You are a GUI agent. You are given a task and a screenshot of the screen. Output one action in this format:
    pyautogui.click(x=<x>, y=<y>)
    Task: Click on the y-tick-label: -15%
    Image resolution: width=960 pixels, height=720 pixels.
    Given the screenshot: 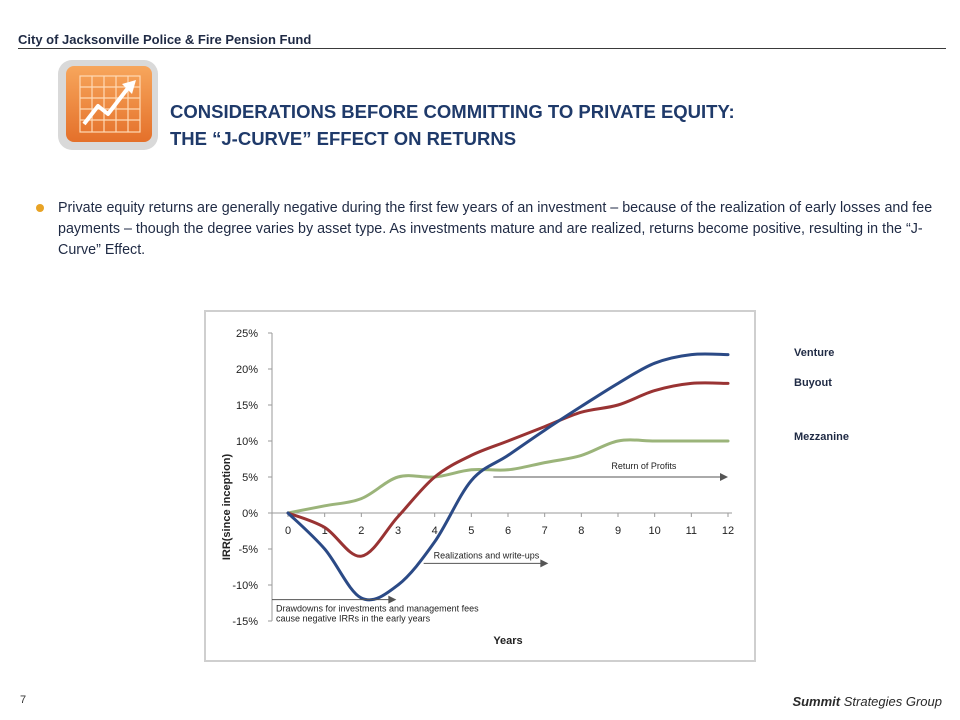 What is the action you would take?
    pyautogui.click(x=245, y=622)
    